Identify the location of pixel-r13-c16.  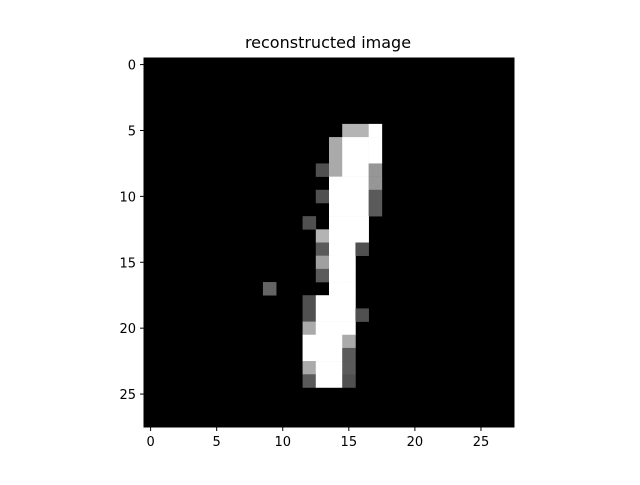
(362, 236).